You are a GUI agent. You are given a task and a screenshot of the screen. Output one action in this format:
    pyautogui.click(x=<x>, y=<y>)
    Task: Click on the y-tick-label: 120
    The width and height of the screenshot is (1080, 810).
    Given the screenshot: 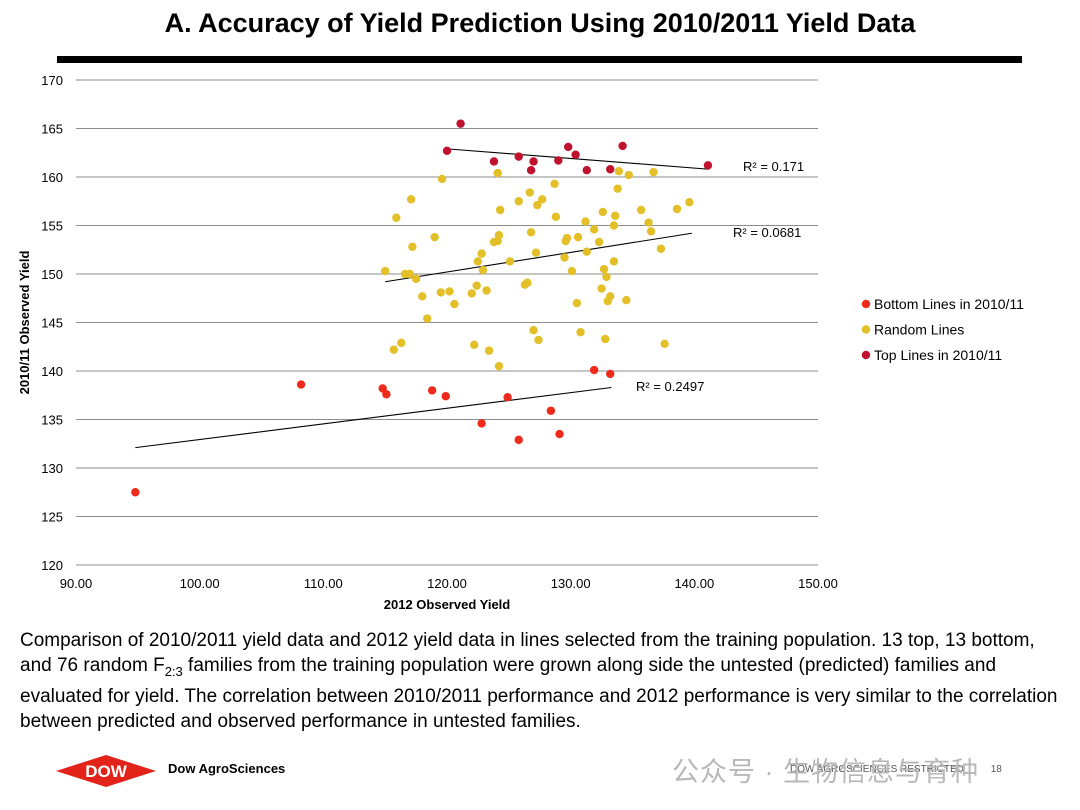 What is the action you would take?
    pyautogui.click(x=52, y=565)
    